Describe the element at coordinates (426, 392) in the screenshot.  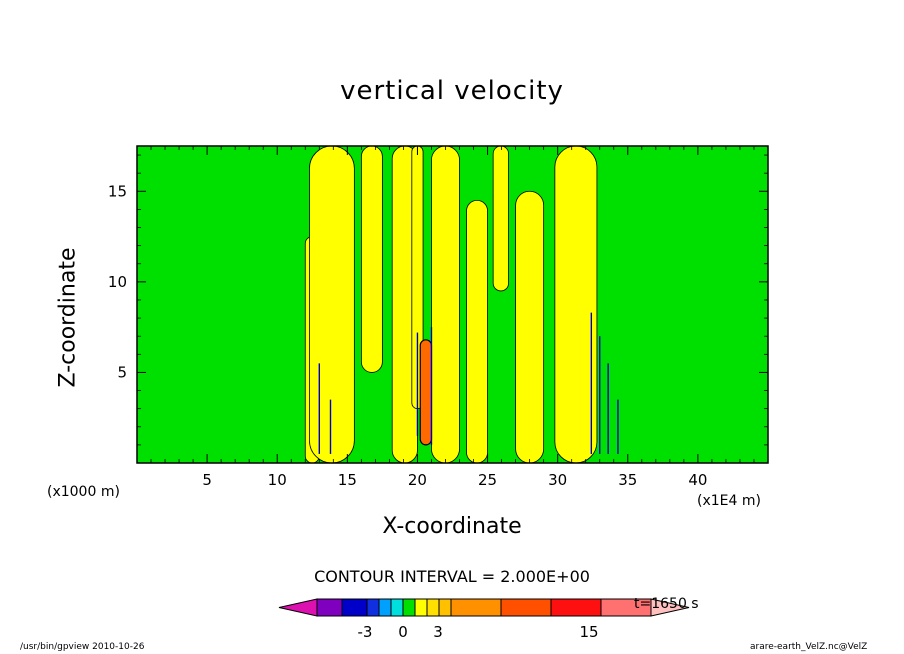
I see `strong-updraft-core` at that location.